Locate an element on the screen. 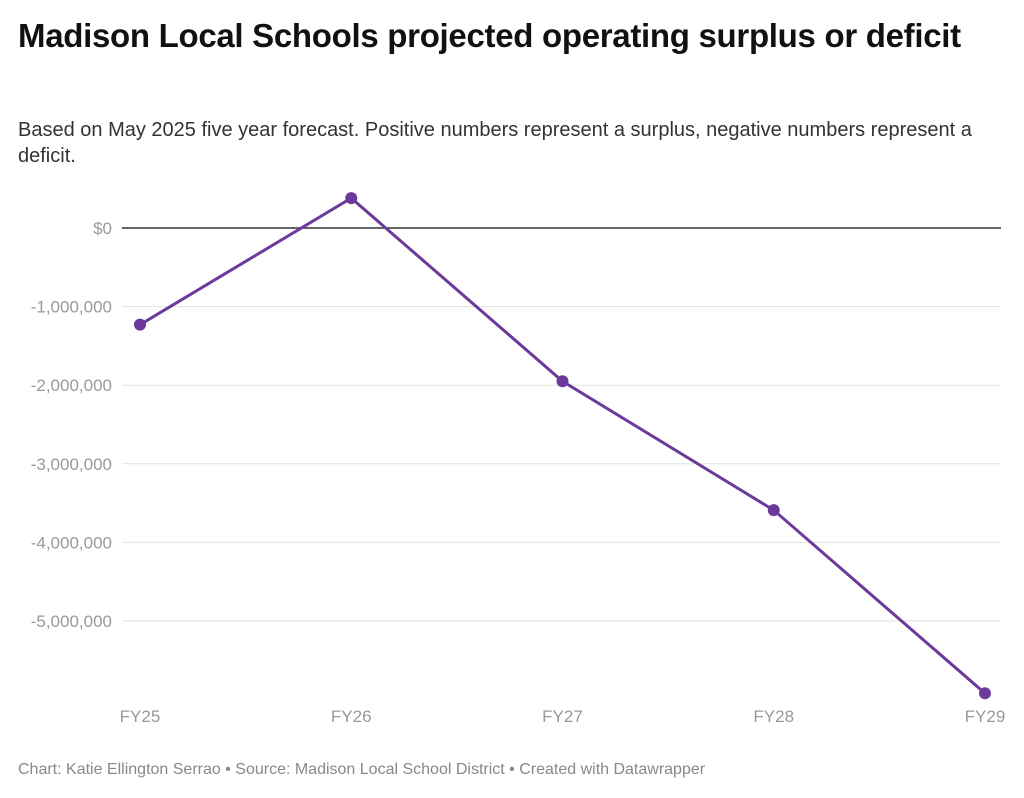  x-tick-label: FY27 is located at coordinates (562, 716).